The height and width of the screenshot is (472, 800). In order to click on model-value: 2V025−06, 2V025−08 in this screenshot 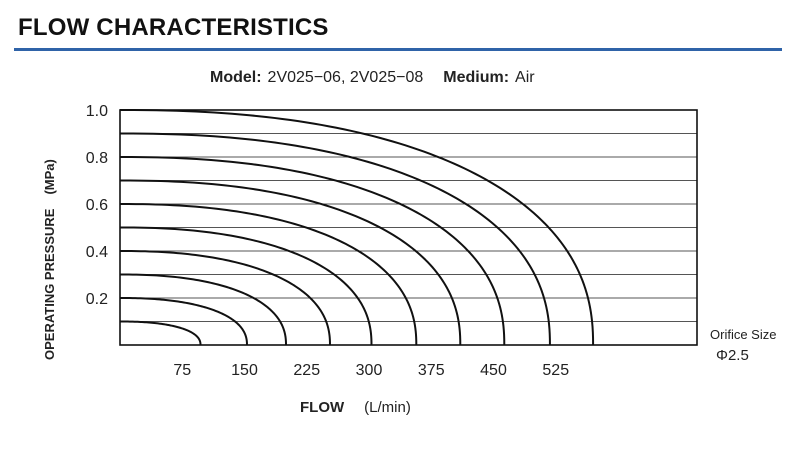, I will do `click(346, 77)`.